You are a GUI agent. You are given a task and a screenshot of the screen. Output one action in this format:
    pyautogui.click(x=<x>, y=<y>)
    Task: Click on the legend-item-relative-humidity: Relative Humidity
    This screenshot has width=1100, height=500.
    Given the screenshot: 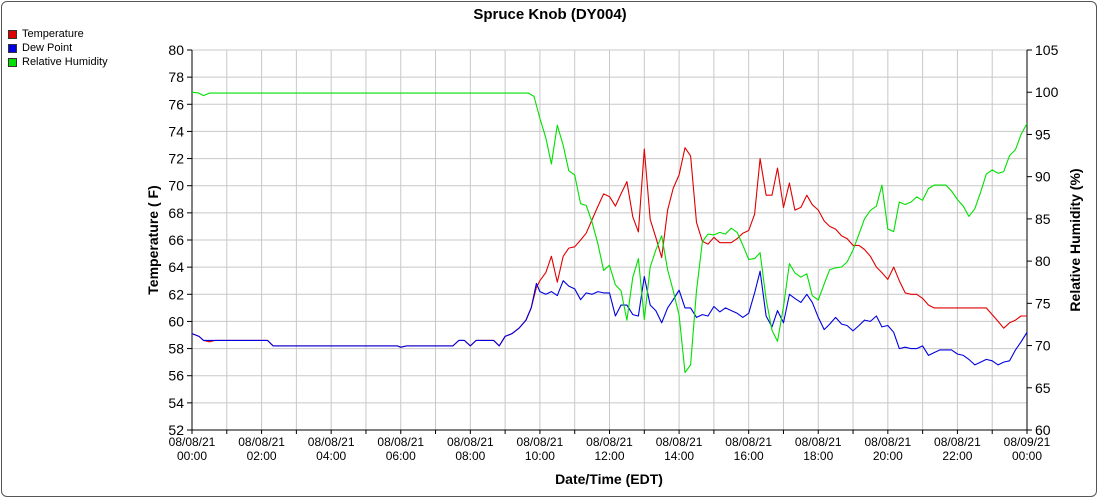 What is the action you would take?
    pyautogui.click(x=58, y=62)
    